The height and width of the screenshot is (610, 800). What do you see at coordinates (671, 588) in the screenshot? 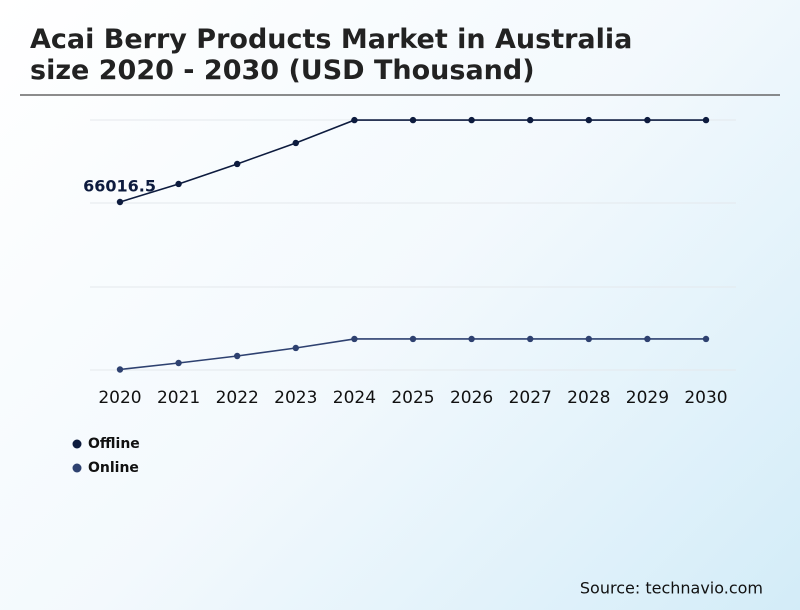
I see `source: Source: technavio.com` at bounding box center [671, 588].